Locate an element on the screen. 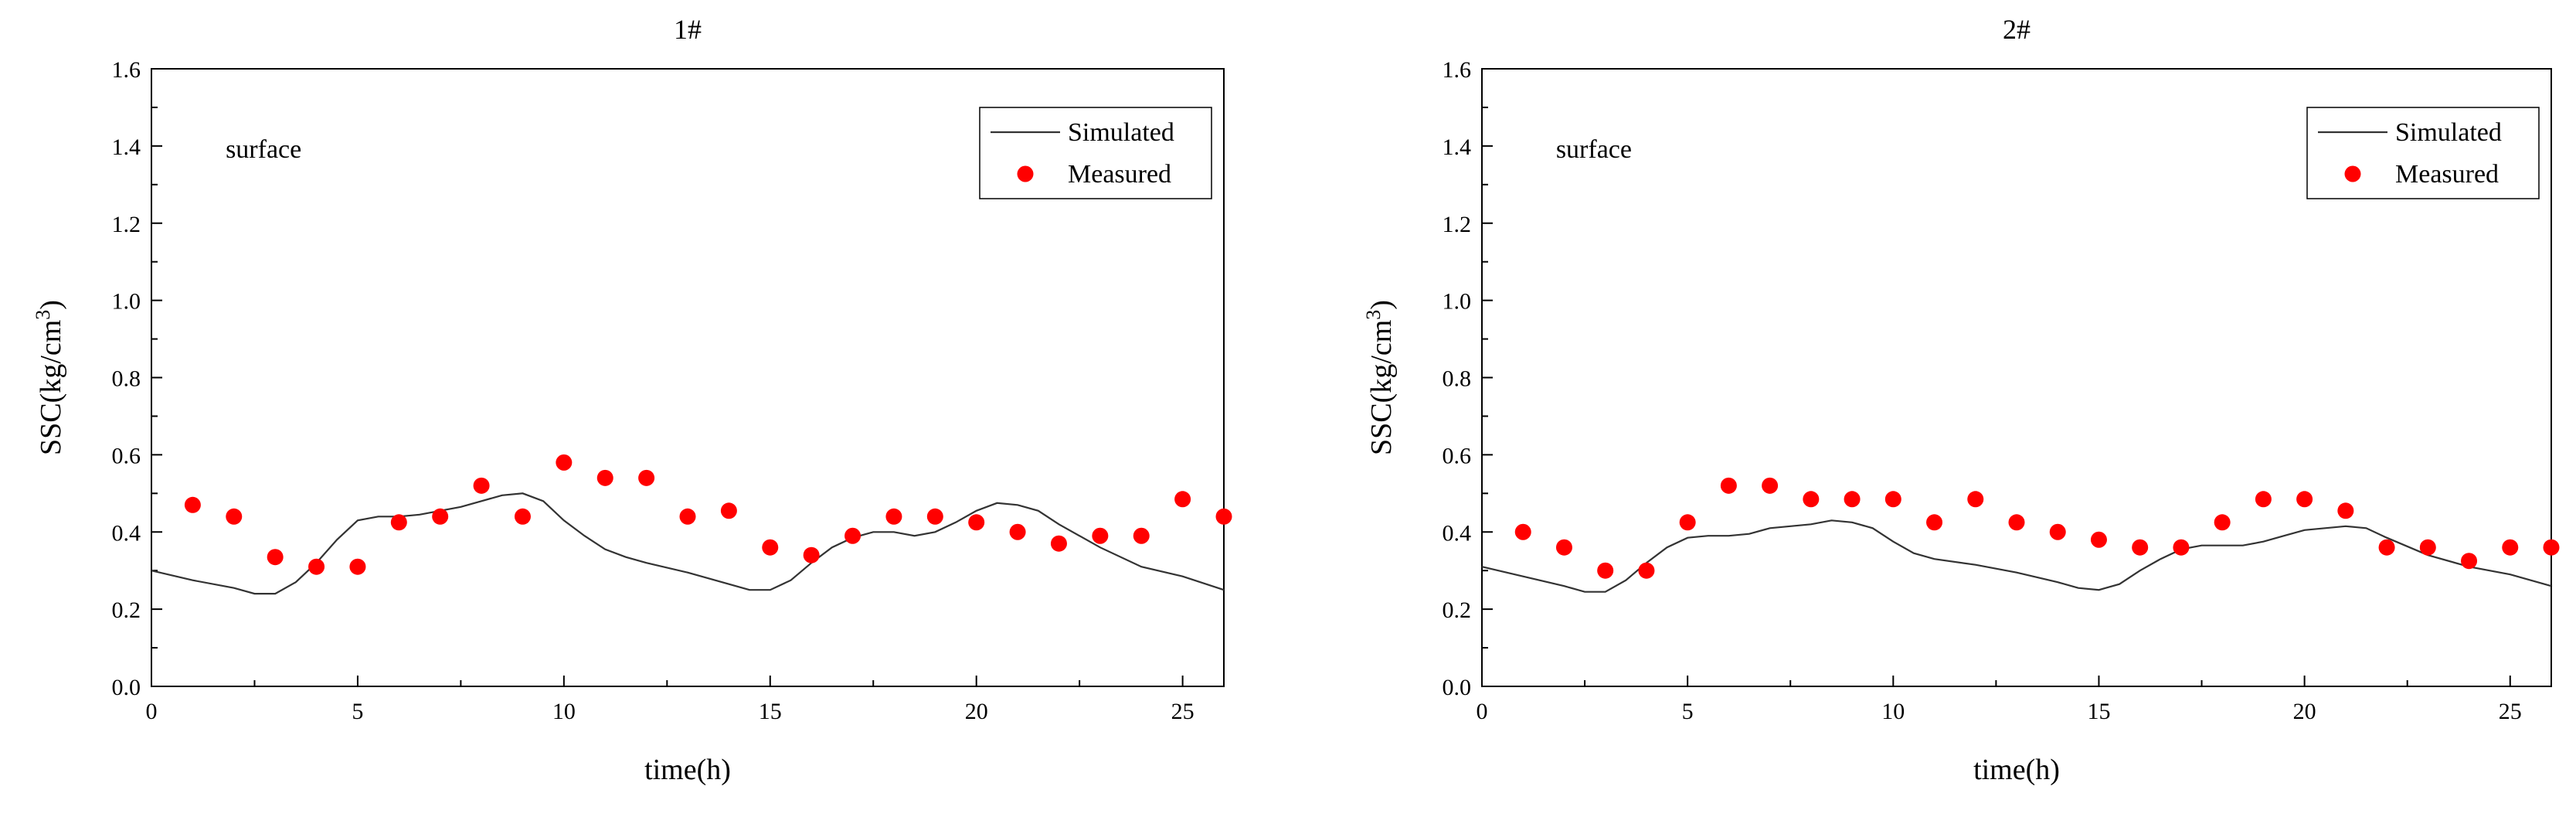  chart2-xtick-label: 5 is located at coordinates (1688, 711).